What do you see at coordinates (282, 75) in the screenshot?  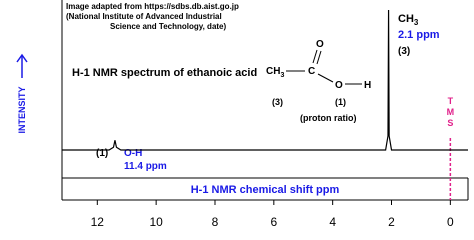 I see `structure-subscript: 3` at bounding box center [282, 75].